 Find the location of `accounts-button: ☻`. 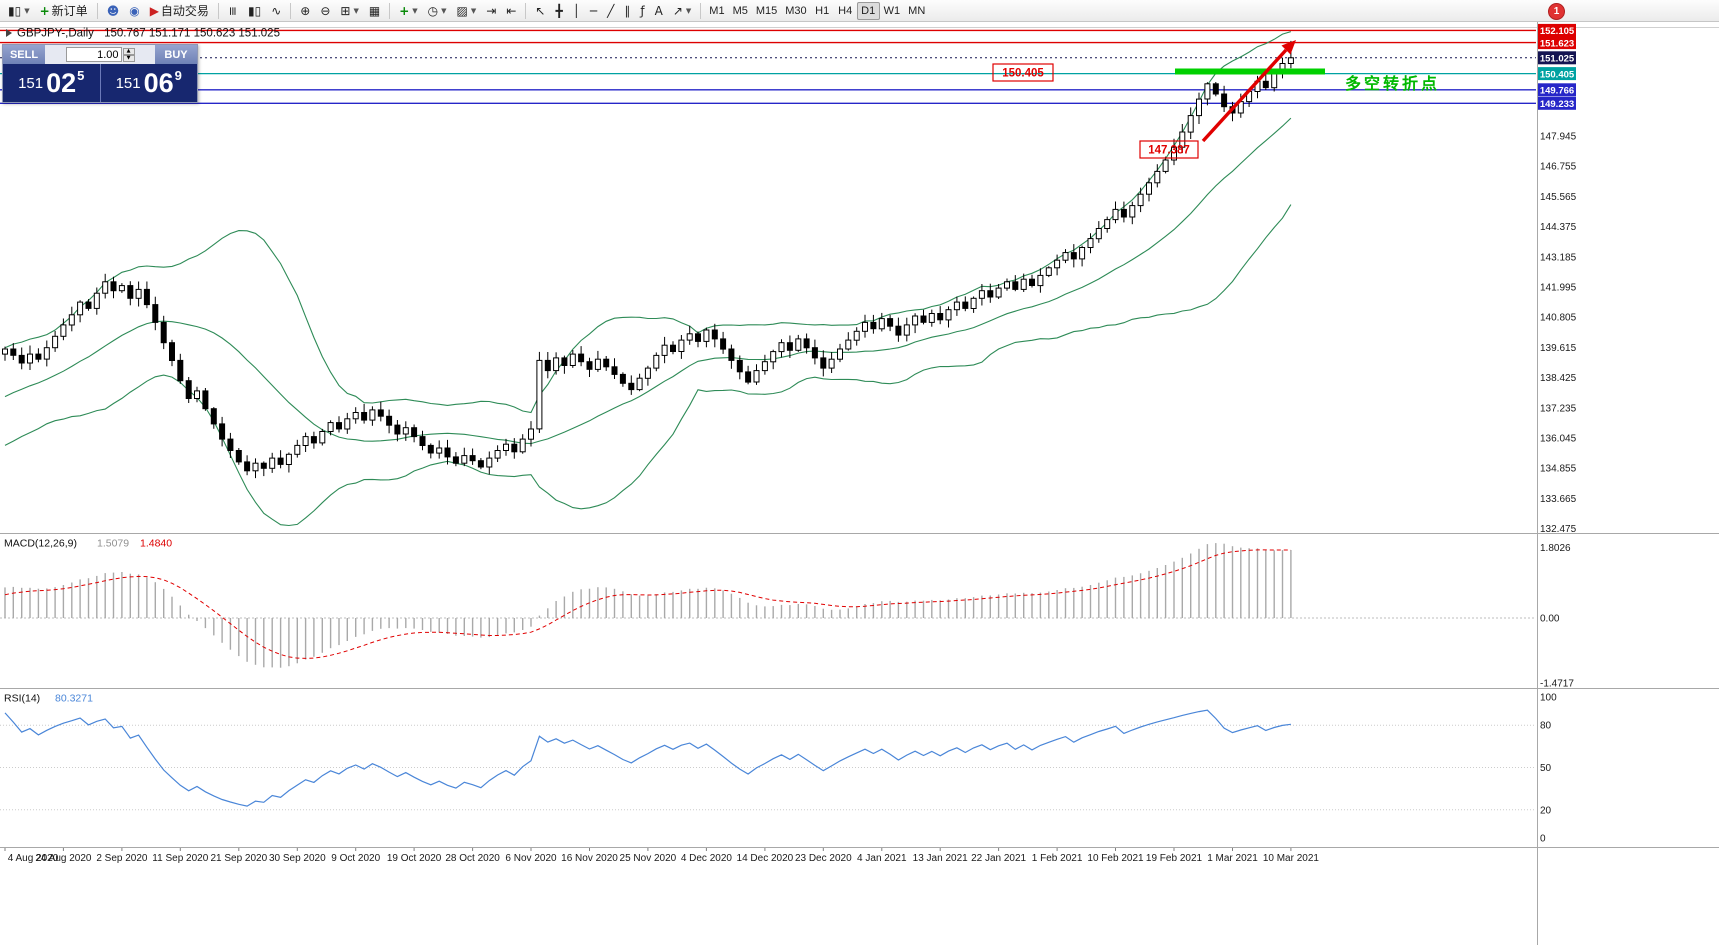

accounts-button: ☻ is located at coordinates (113, 11).